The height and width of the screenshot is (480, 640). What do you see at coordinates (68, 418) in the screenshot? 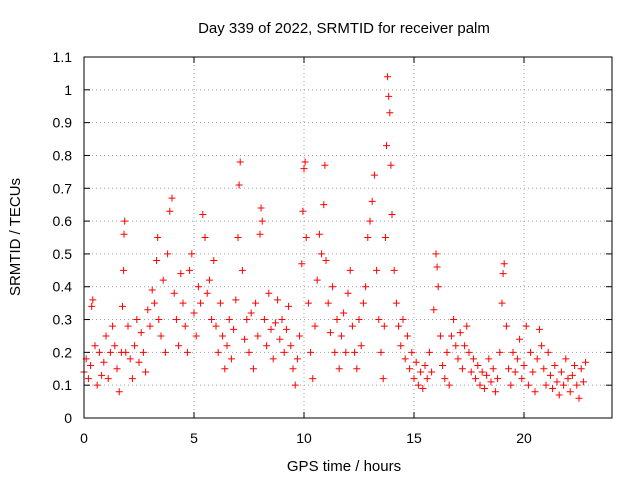
I see `y-tick-label: 0` at bounding box center [68, 418].